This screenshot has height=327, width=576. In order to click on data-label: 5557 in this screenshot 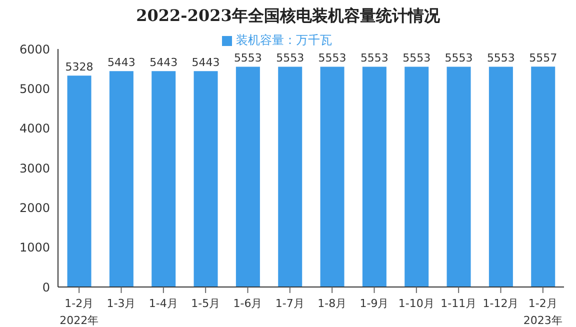, I will do `click(543, 58)`.